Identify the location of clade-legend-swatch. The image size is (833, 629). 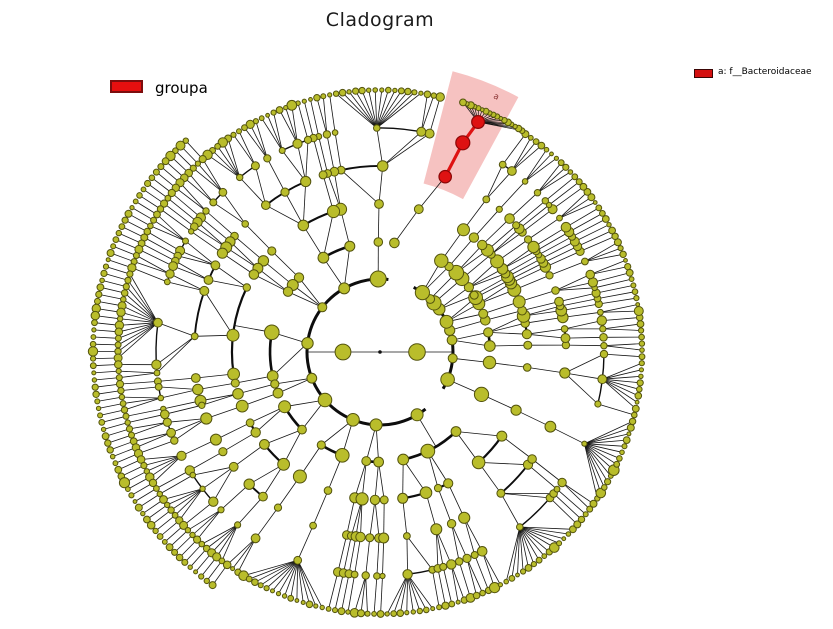
(703, 73).